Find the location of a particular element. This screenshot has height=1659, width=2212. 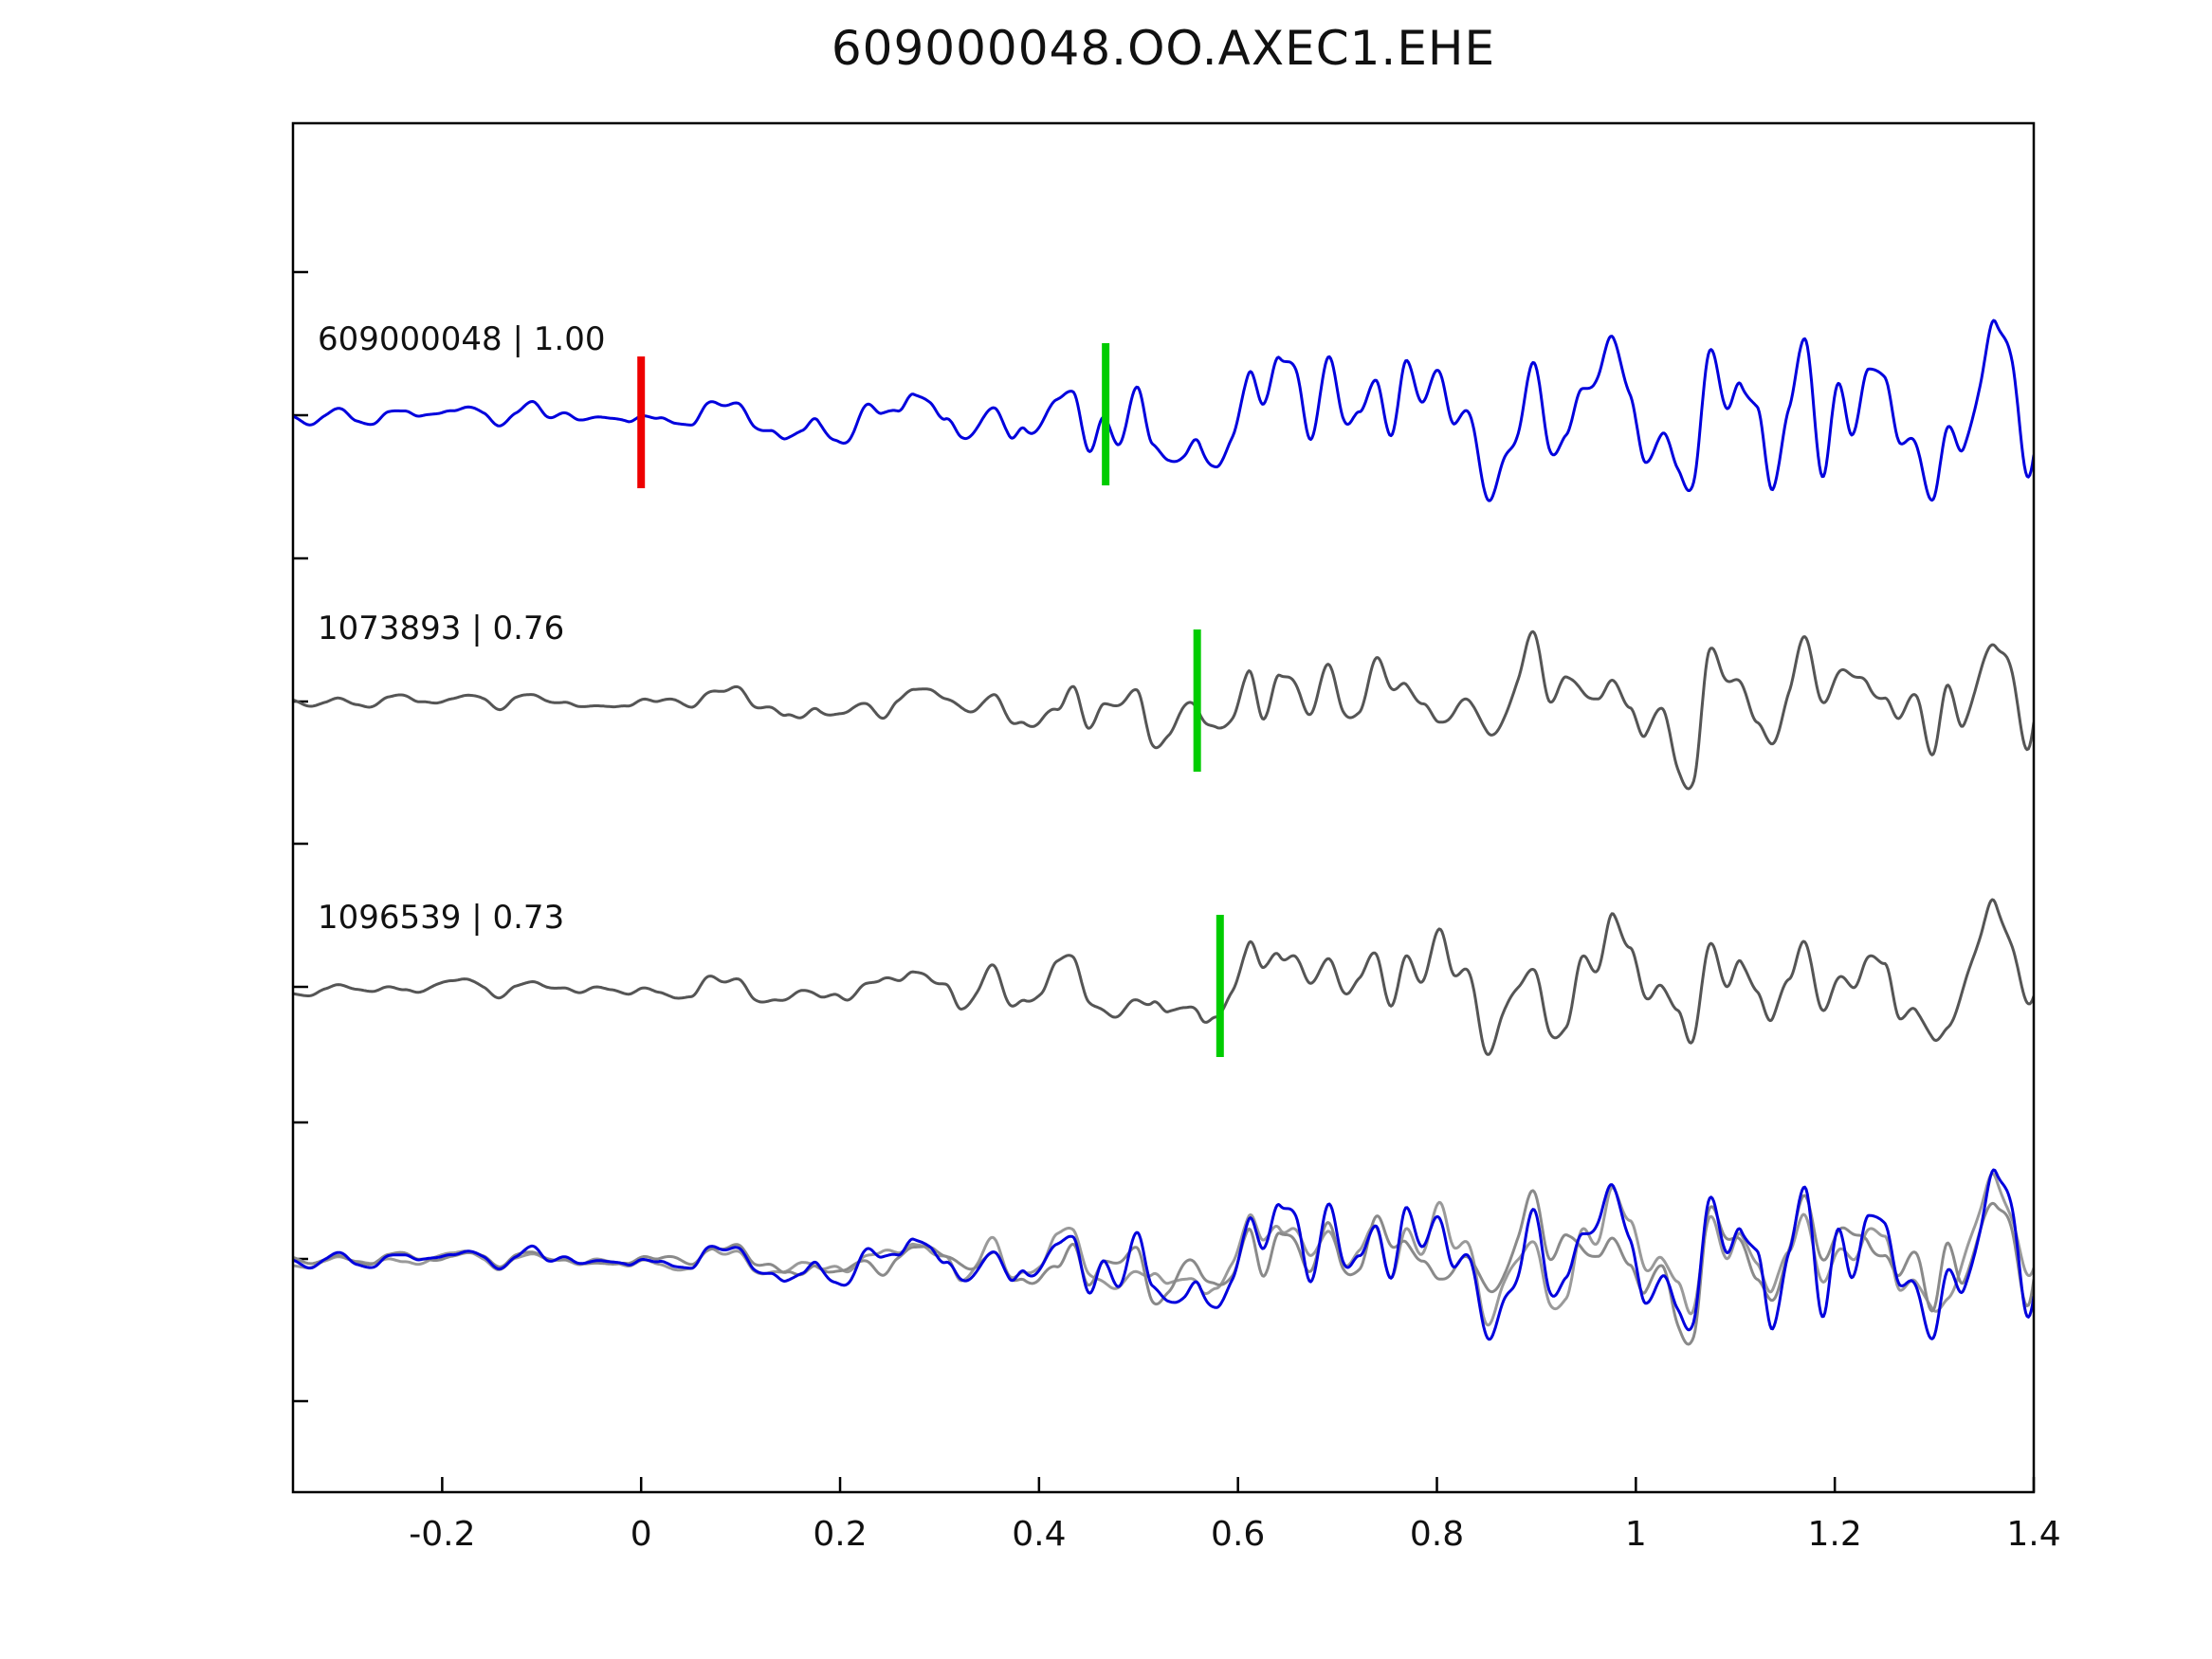

x-tick-label: 0.4 is located at coordinates (1039, 1534).